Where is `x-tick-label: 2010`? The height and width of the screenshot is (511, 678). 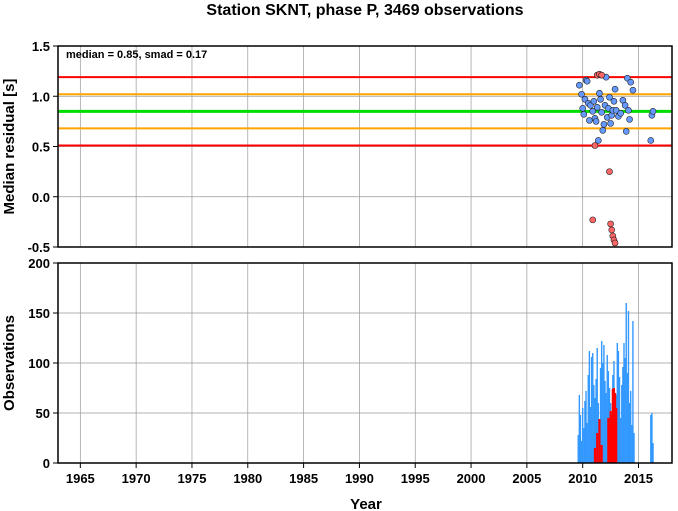 x-tick-label: 2010 is located at coordinates (582, 478).